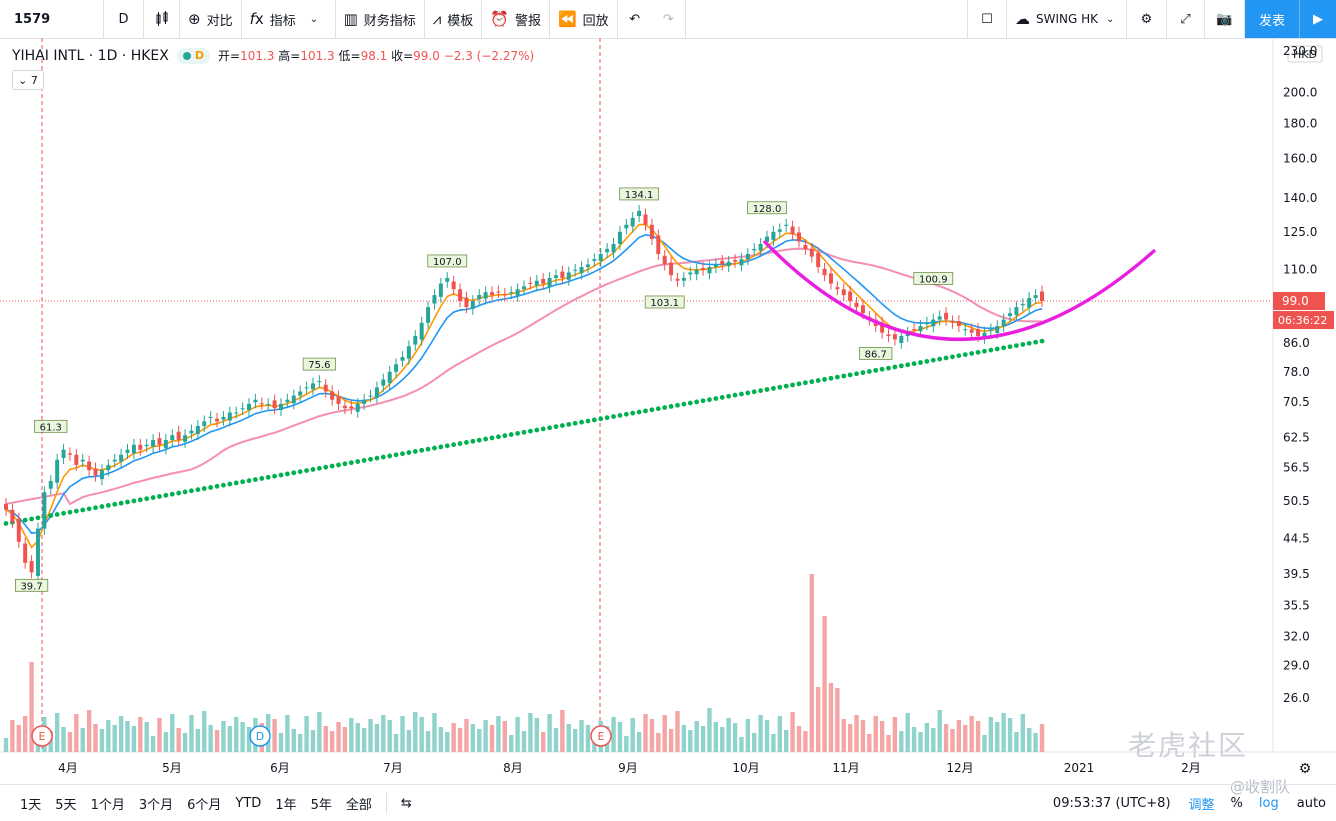  Describe the element at coordinates (489, 56) in the screenshot. I see `change-value: −2.3 (−2.27%)` at that location.